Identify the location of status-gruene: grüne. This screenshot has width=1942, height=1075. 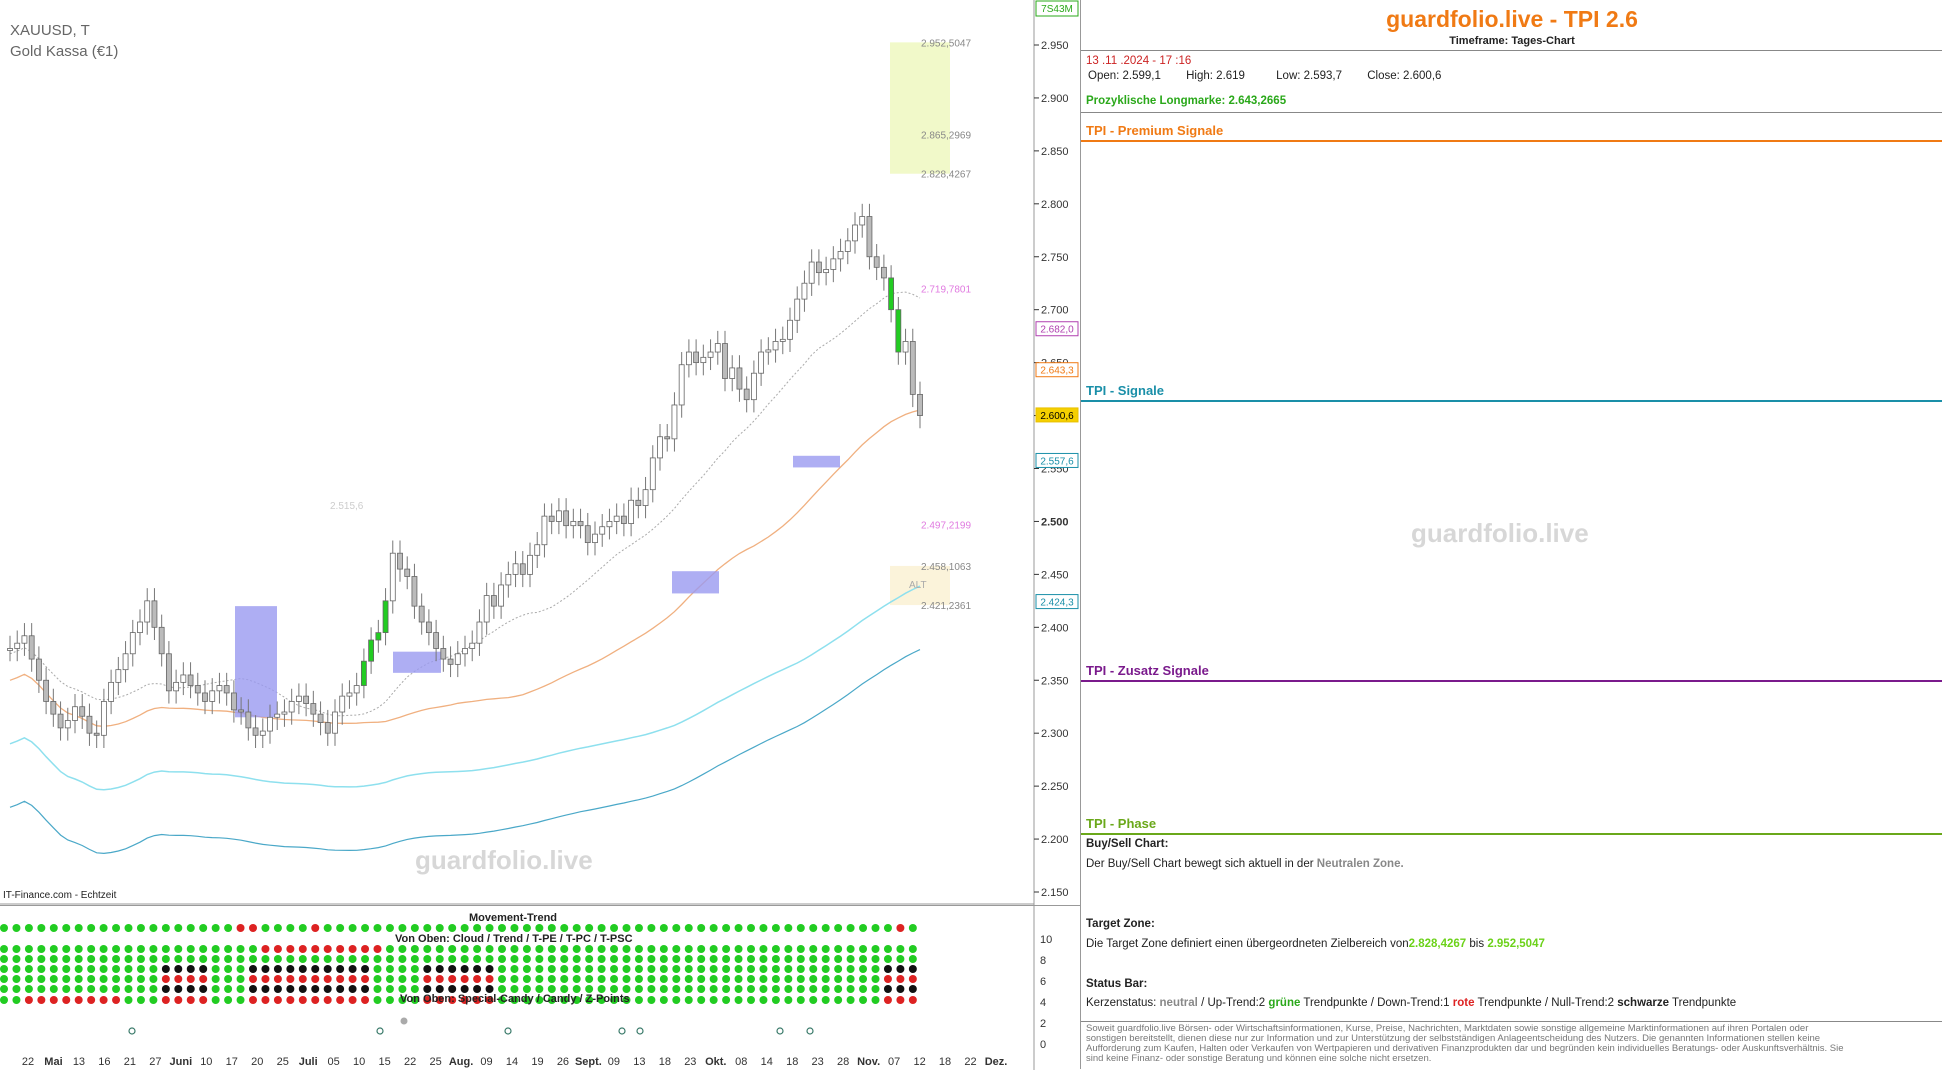
(1284, 1003).